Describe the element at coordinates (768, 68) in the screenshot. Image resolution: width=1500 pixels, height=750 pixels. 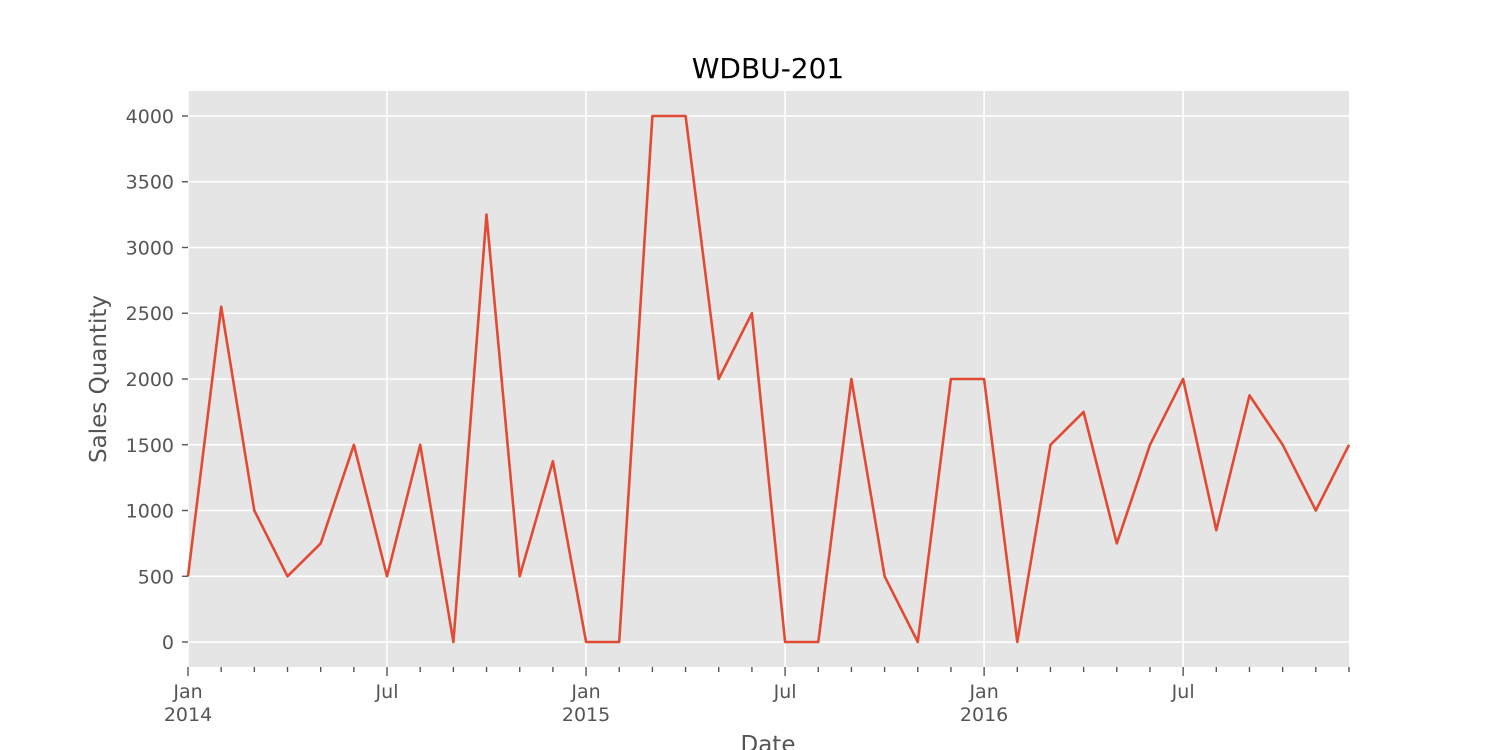
I see `chart-title: WDBU-201` at that location.